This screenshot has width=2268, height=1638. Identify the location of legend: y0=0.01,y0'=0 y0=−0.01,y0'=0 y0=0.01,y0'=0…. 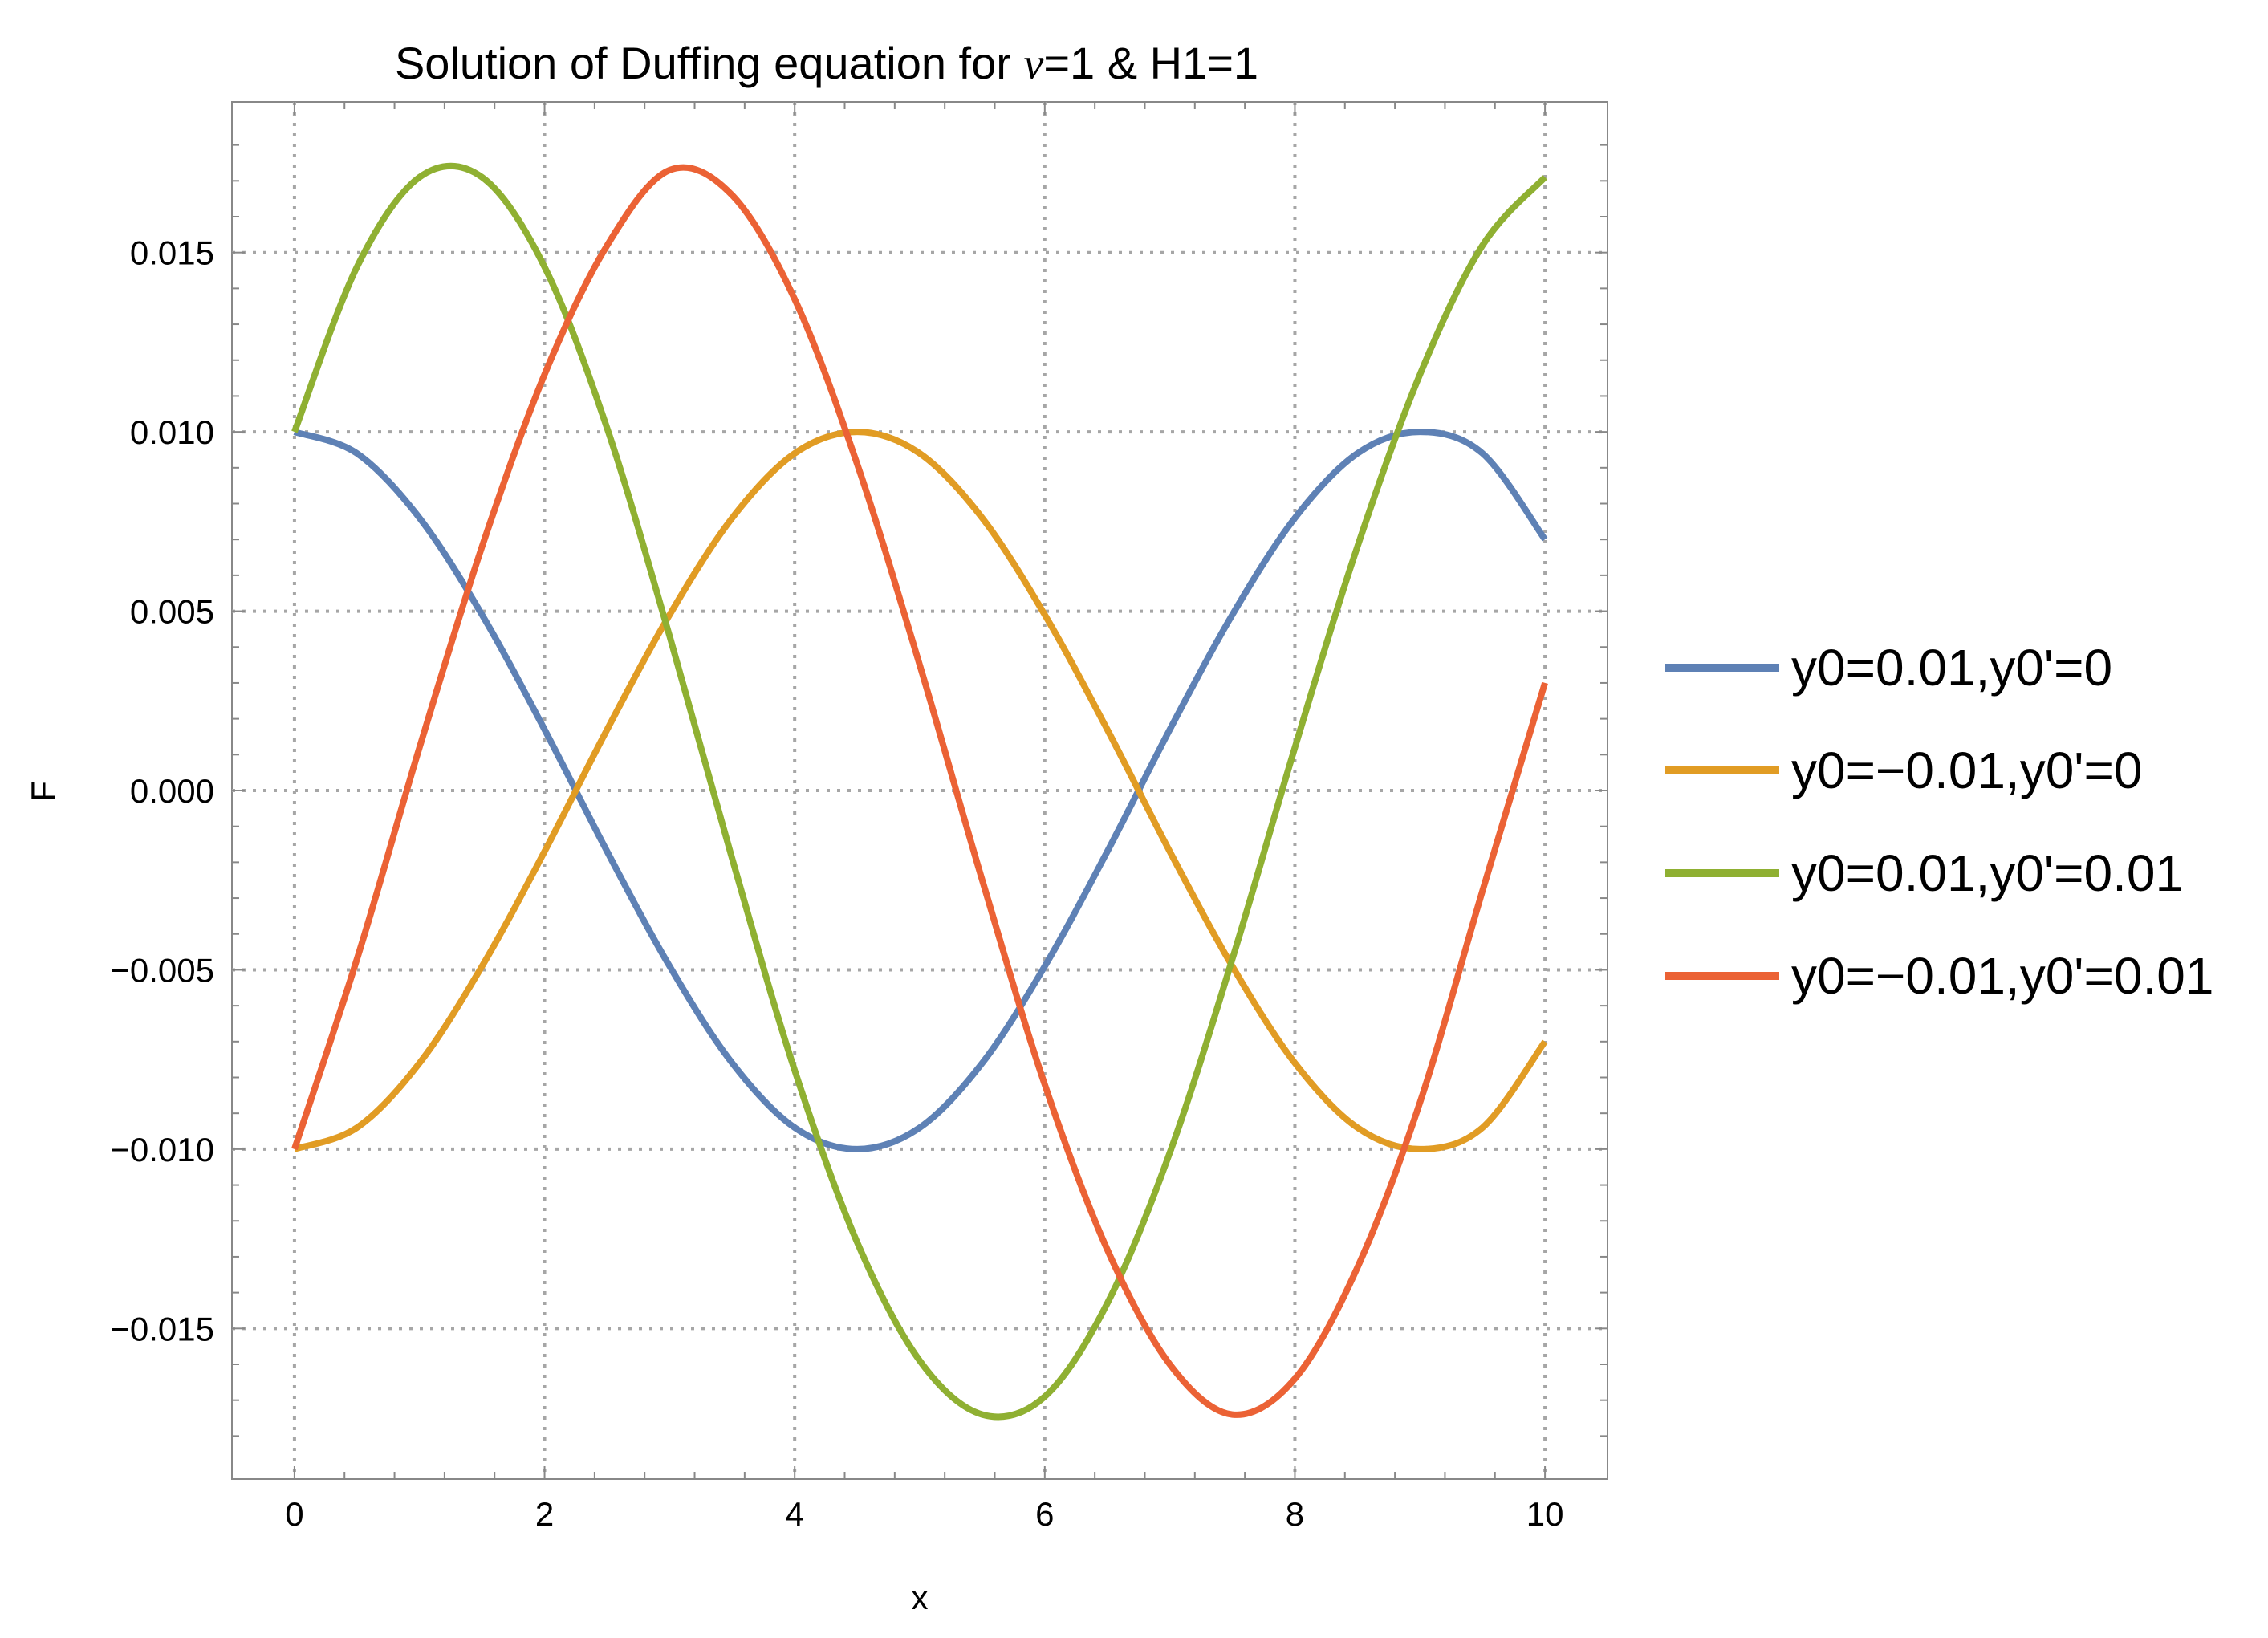
(1939, 822).